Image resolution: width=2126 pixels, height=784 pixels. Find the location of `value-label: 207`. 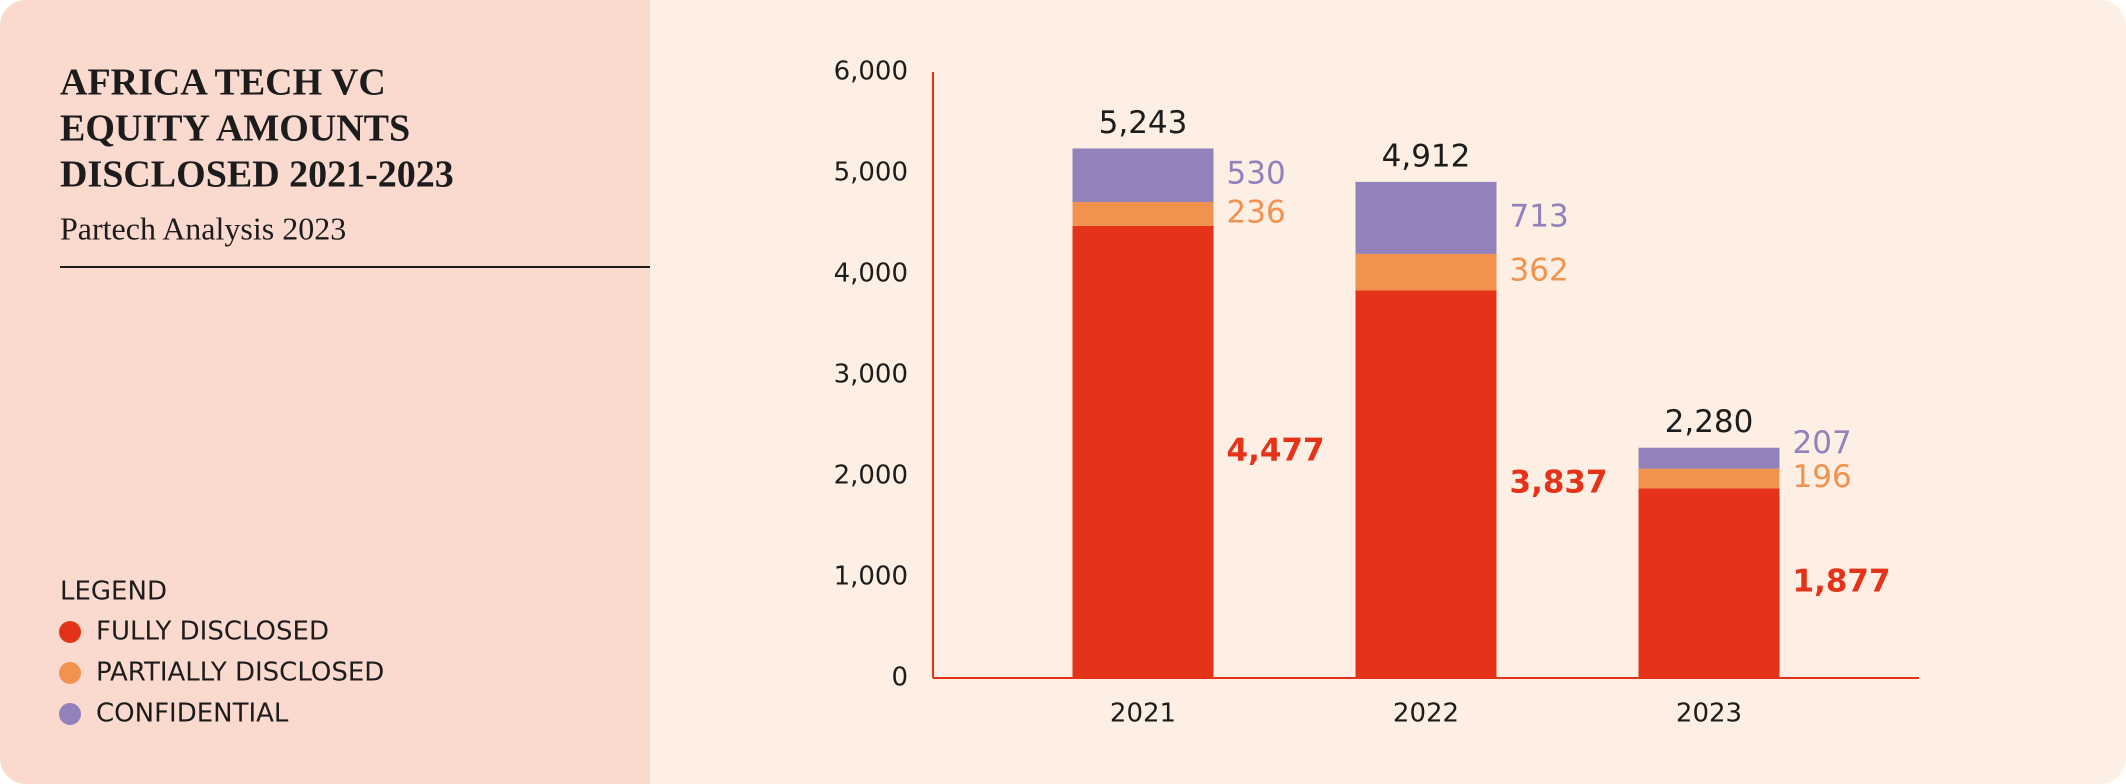

value-label: 207 is located at coordinates (1822, 443).